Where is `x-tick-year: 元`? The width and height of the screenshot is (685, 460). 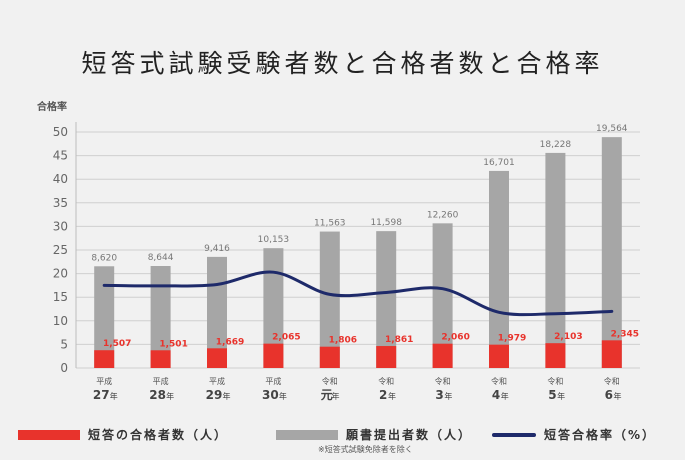
x-tick-year: 元 is located at coordinates (327, 395).